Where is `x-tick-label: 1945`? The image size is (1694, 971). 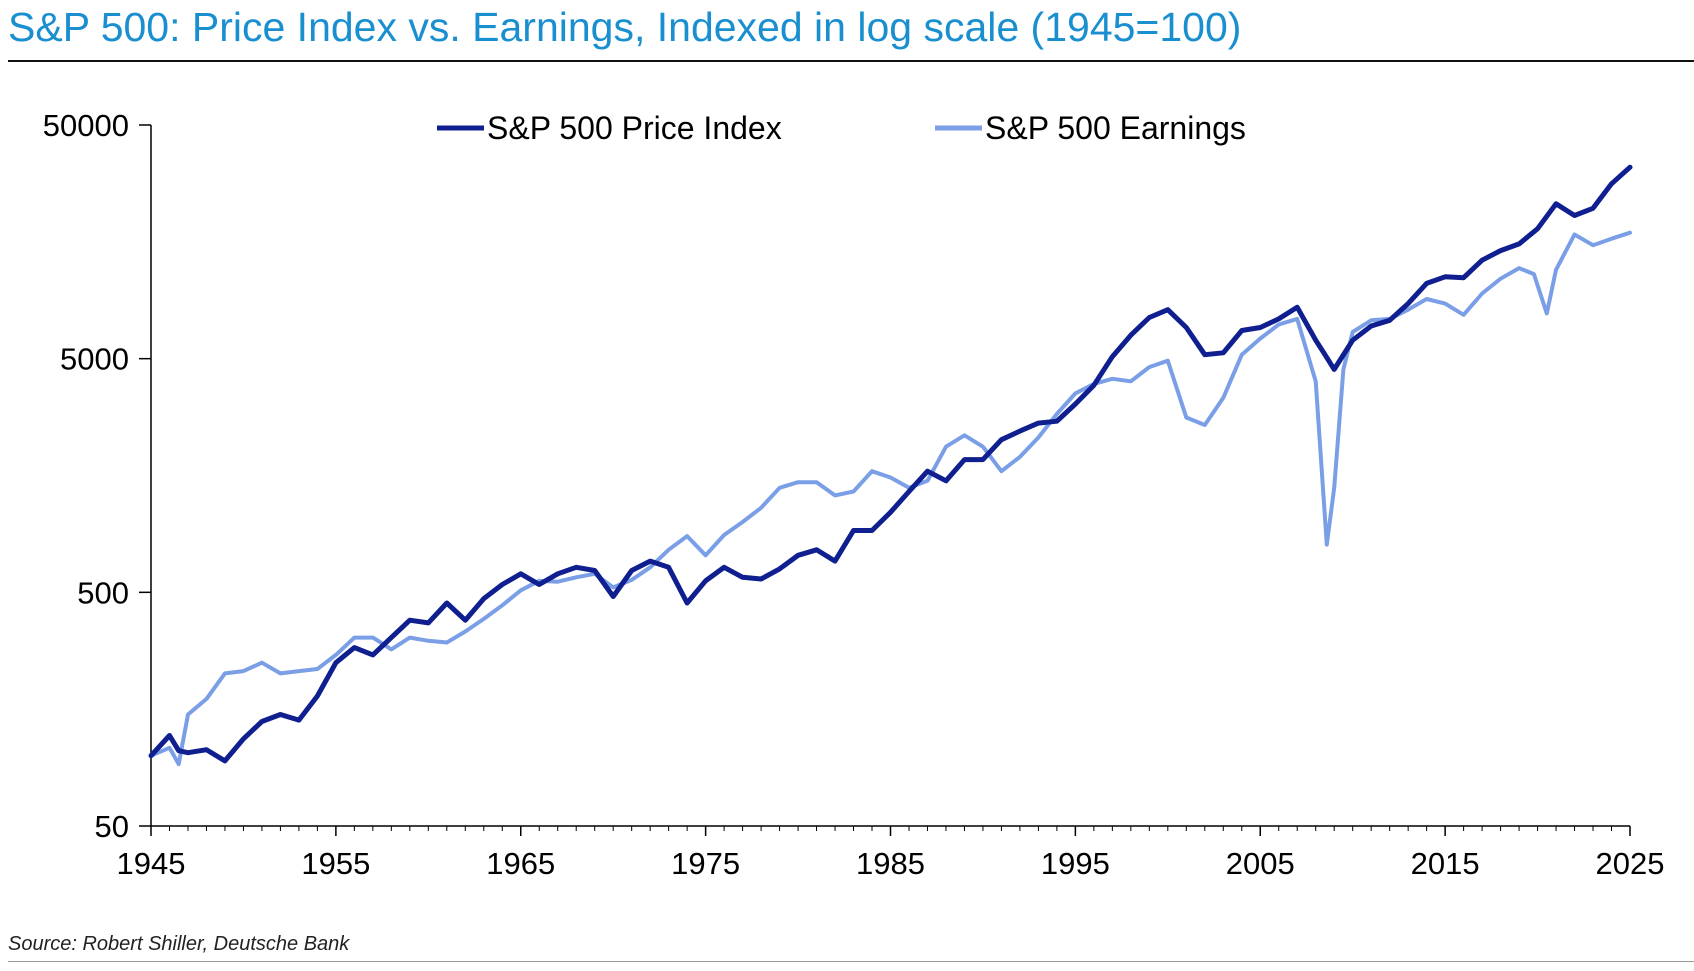 x-tick-label: 1945 is located at coordinates (151, 863).